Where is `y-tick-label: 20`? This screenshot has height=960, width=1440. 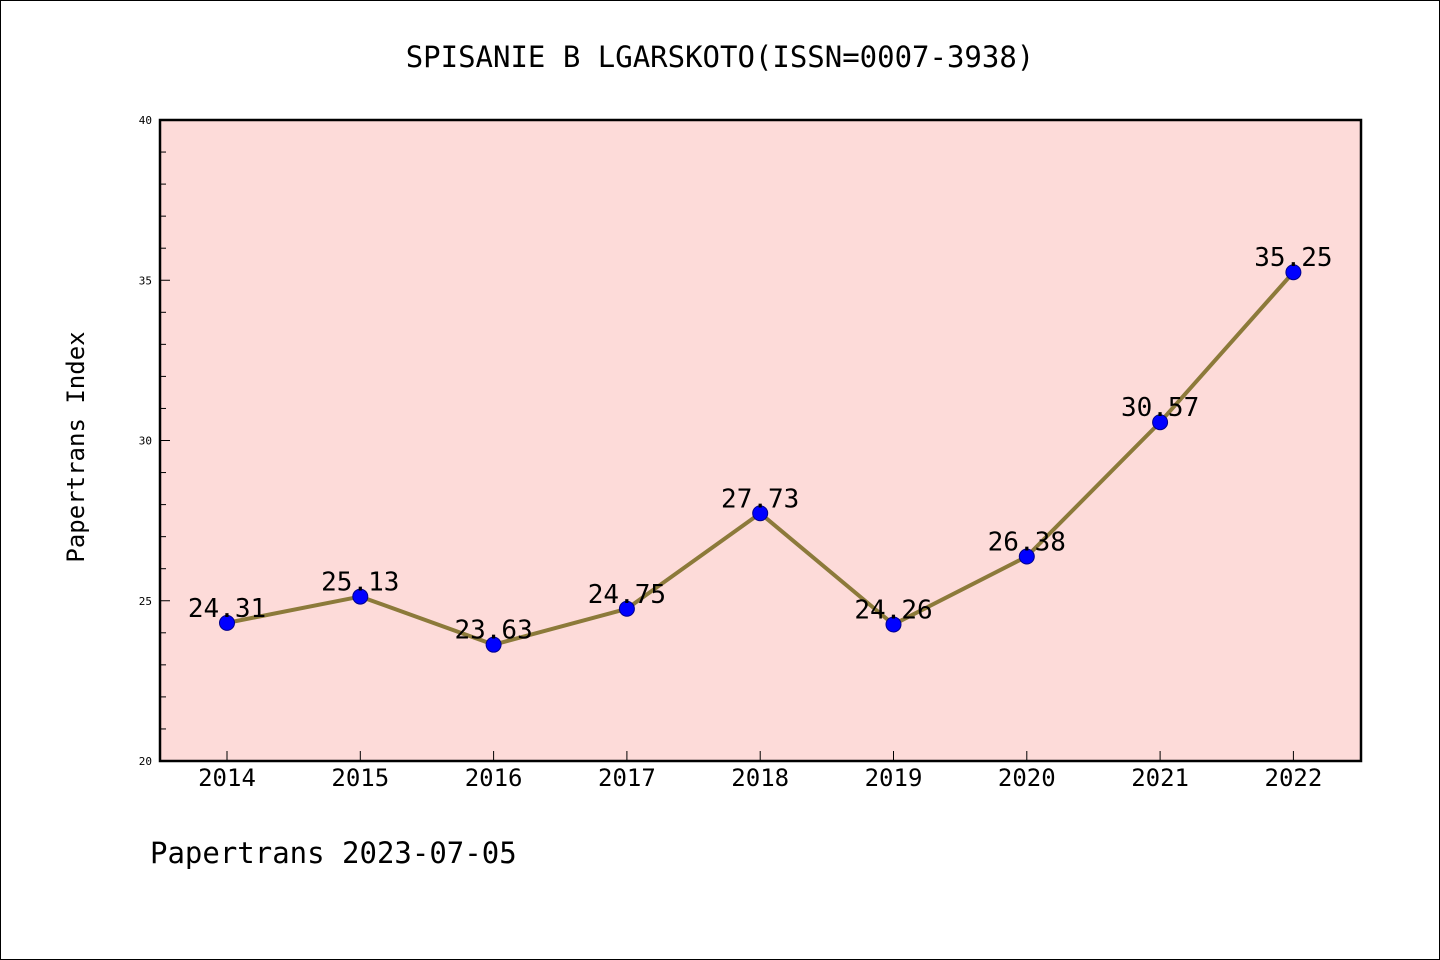 y-tick-label: 20 is located at coordinates (145, 761).